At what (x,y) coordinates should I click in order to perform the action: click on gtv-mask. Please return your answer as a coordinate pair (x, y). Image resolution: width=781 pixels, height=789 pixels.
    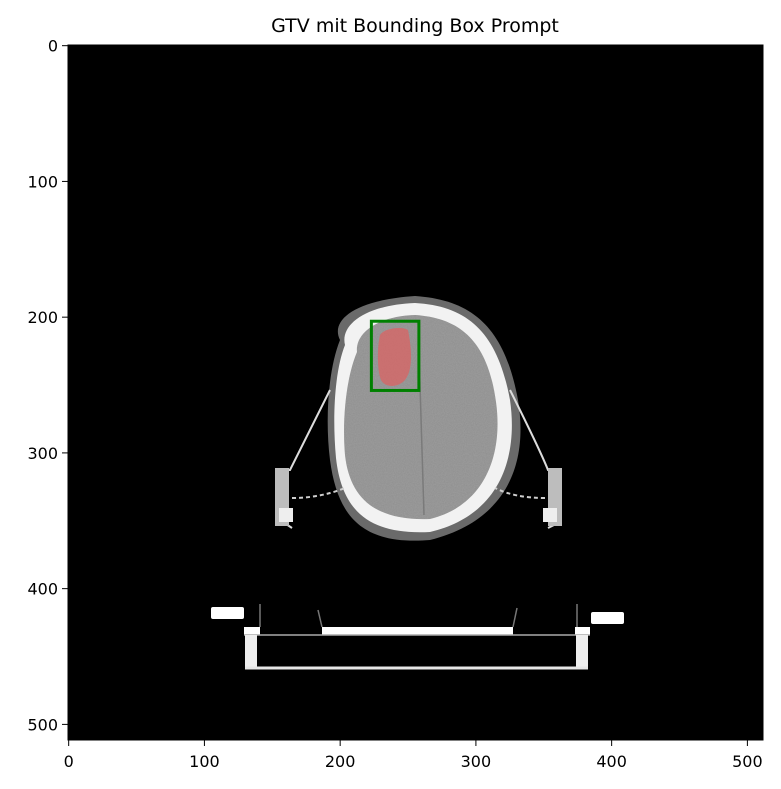
    Looking at the image, I should click on (394, 356).